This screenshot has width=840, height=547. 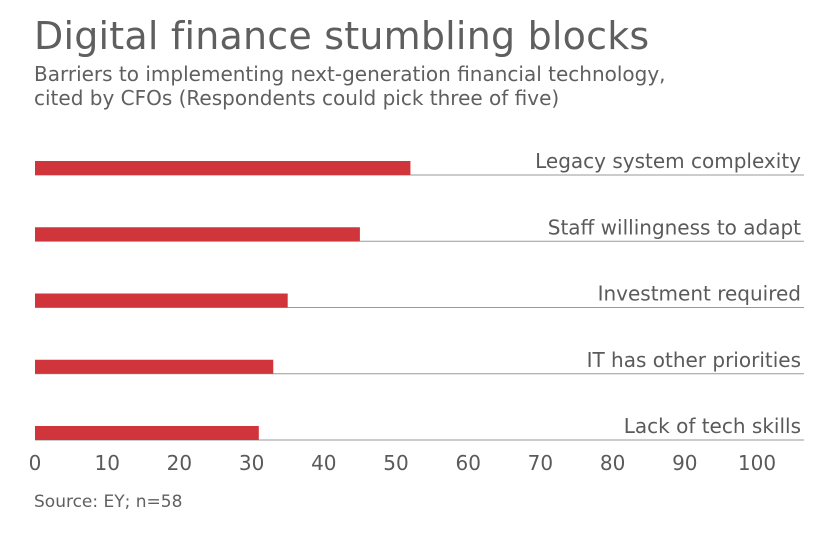 What do you see at coordinates (674, 227) in the screenshot?
I see `category-label-staff-willingness-to-adapt: Staff willingness to adapt` at bounding box center [674, 227].